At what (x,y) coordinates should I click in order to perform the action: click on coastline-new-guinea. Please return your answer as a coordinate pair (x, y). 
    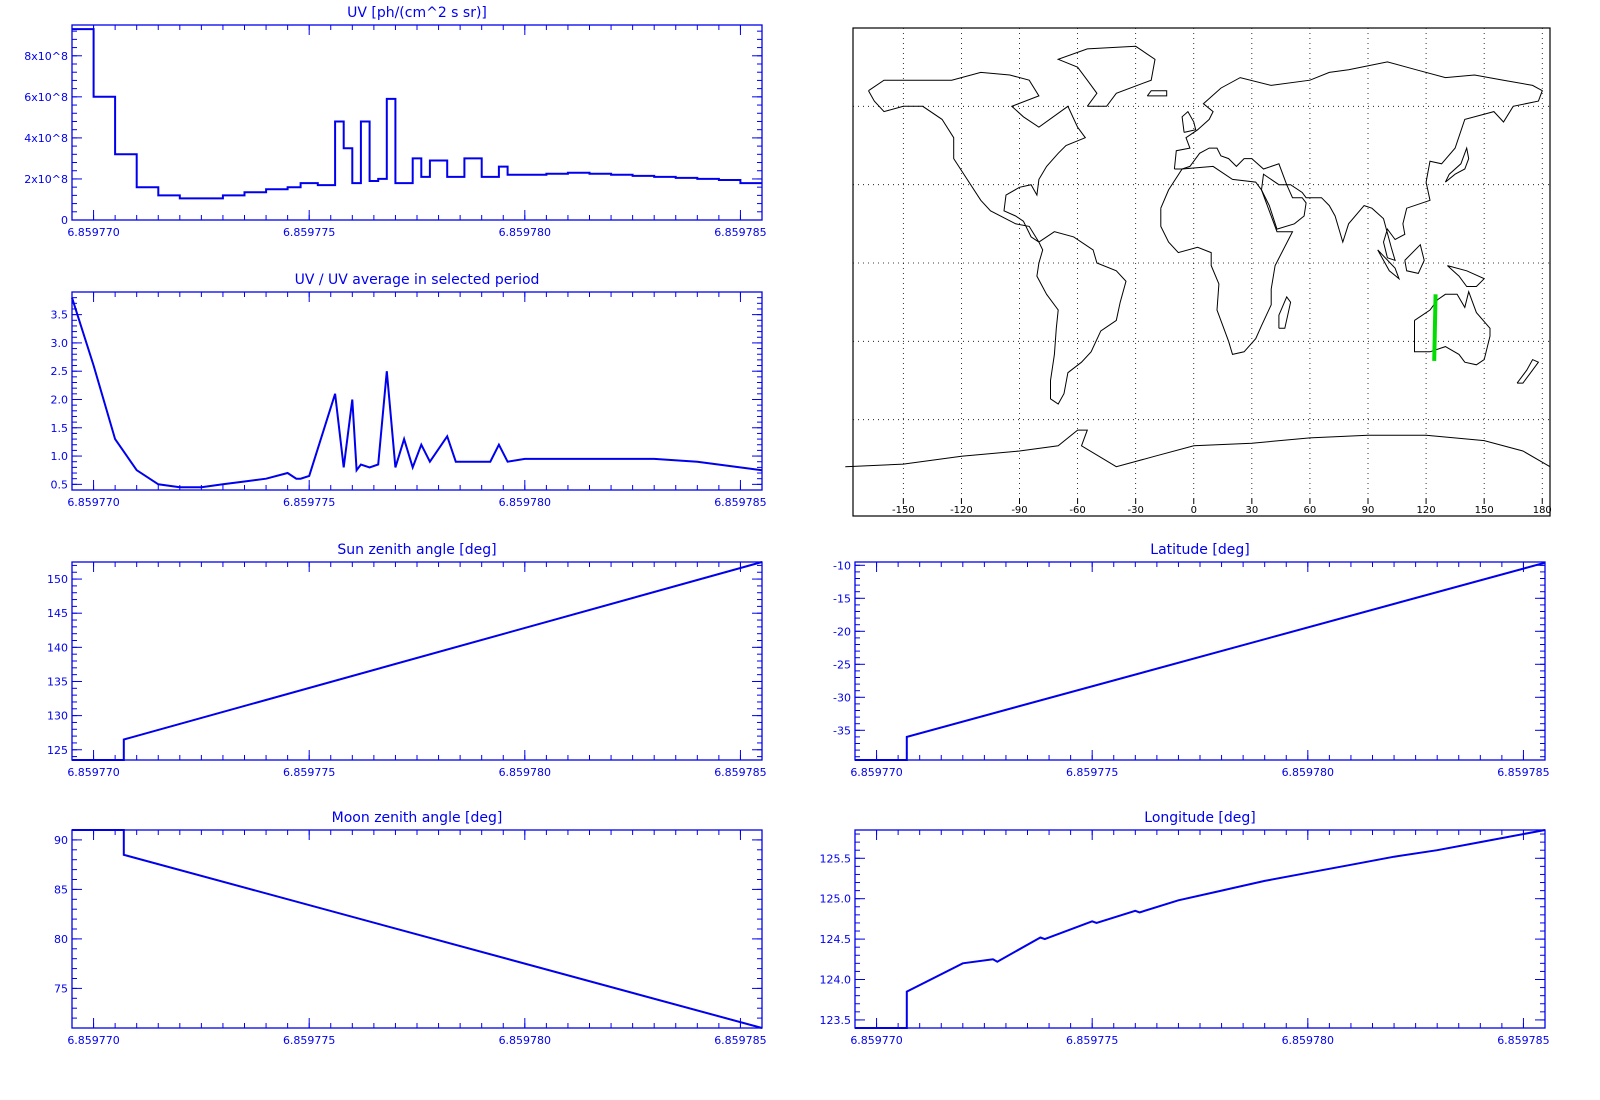
    Looking at the image, I should click on (1466, 276).